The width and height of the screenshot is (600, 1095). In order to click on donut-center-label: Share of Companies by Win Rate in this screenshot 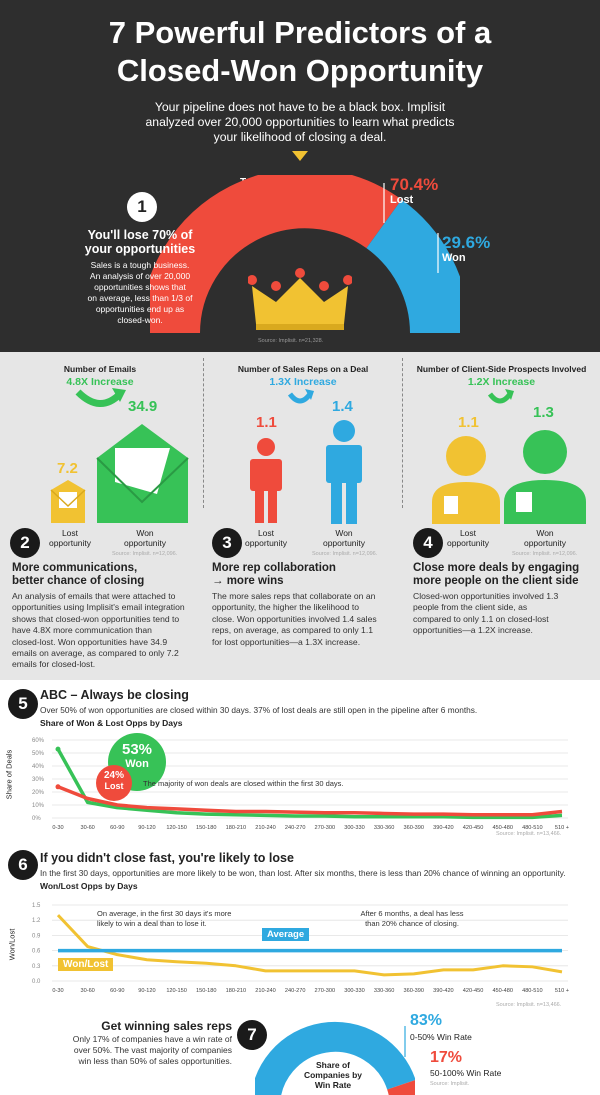, I will do `click(333, 1075)`.